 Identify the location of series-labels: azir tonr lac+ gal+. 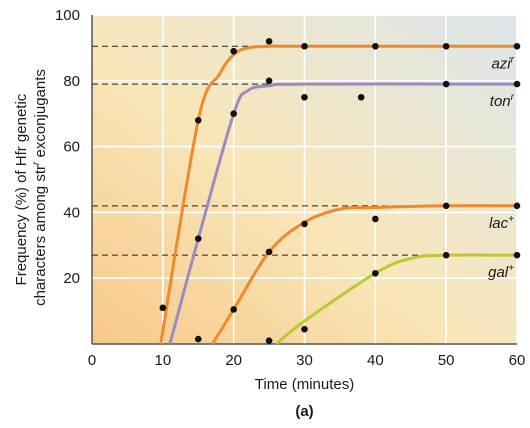
(501, 167).